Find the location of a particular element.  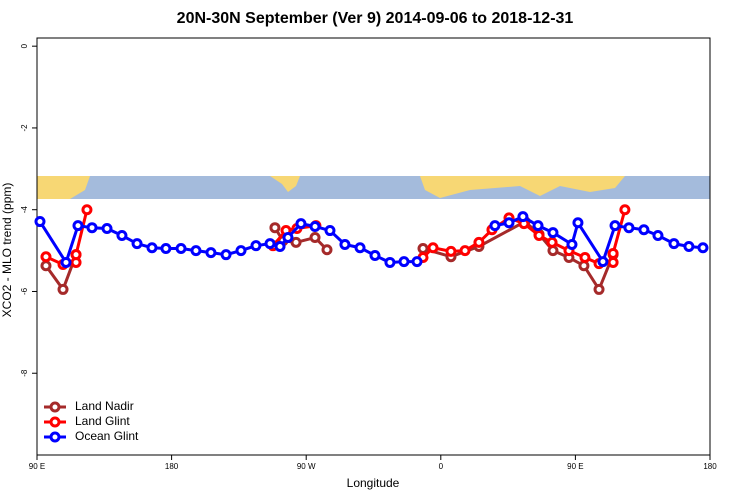

map-strip is located at coordinates (373, 187).